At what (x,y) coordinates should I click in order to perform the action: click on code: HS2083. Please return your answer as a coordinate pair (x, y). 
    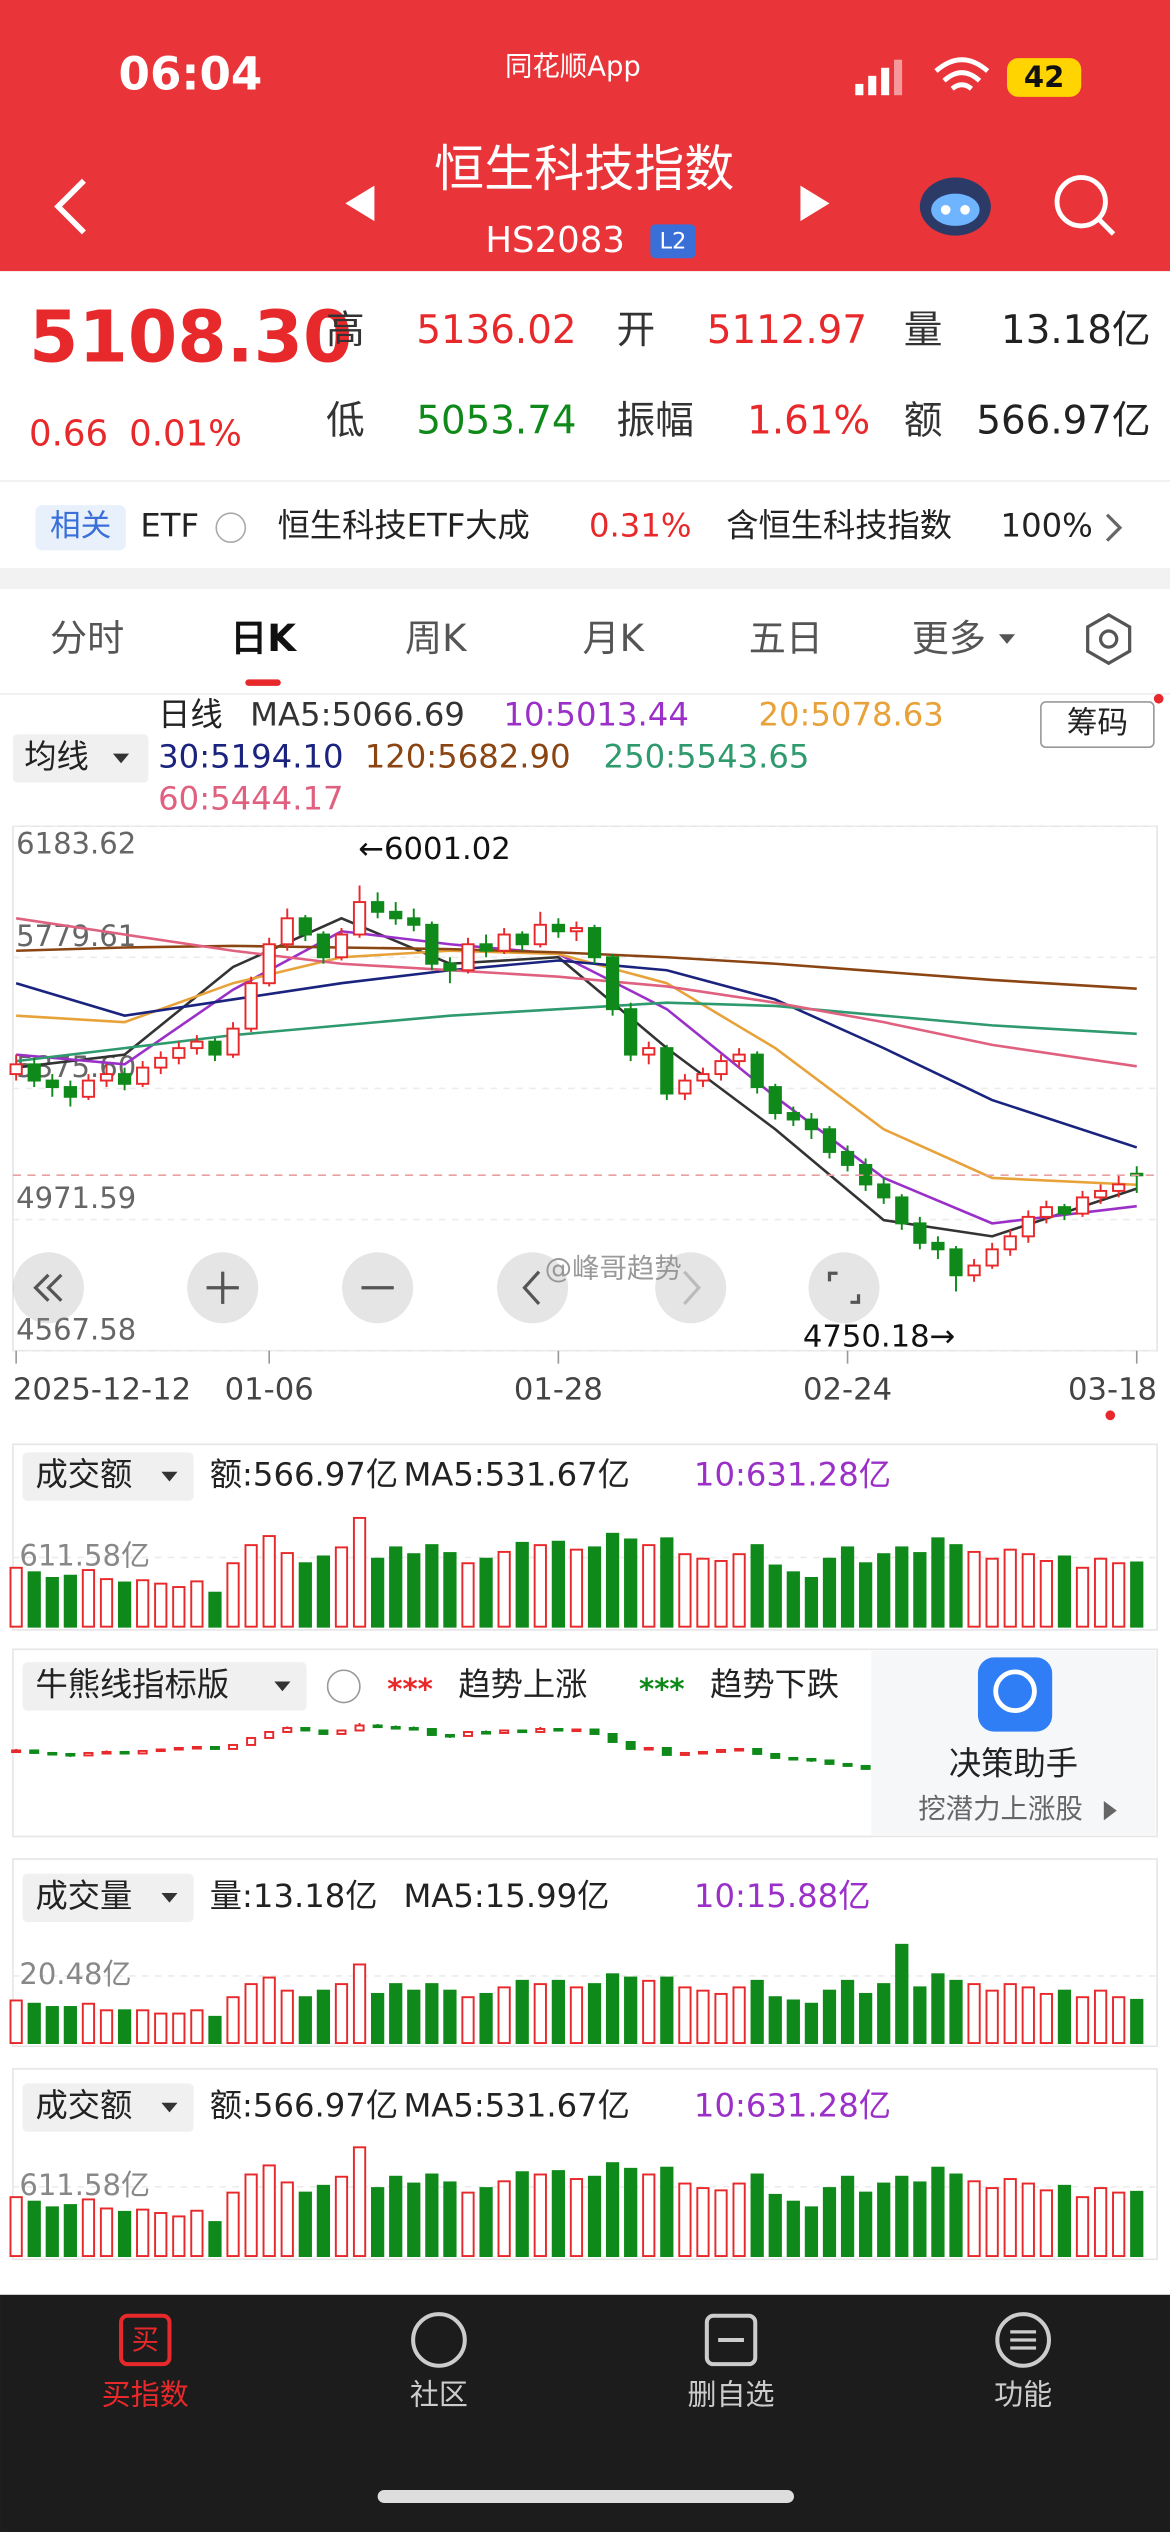
    Looking at the image, I should click on (555, 240).